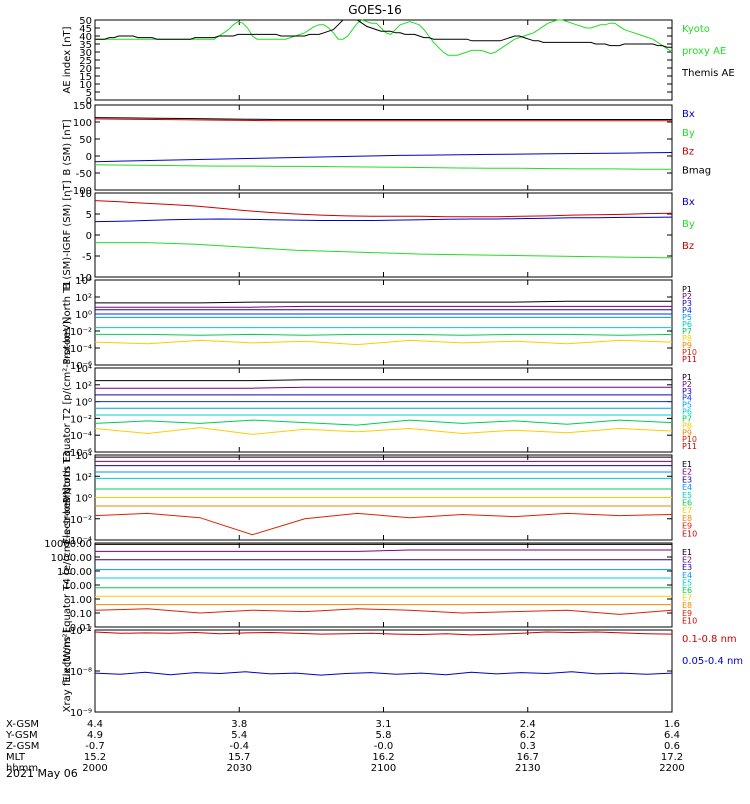 The image size is (750, 804). Describe the element at coordinates (67, 497) in the screenshot. I see `y-axis-label: Electrons North T3` at that location.